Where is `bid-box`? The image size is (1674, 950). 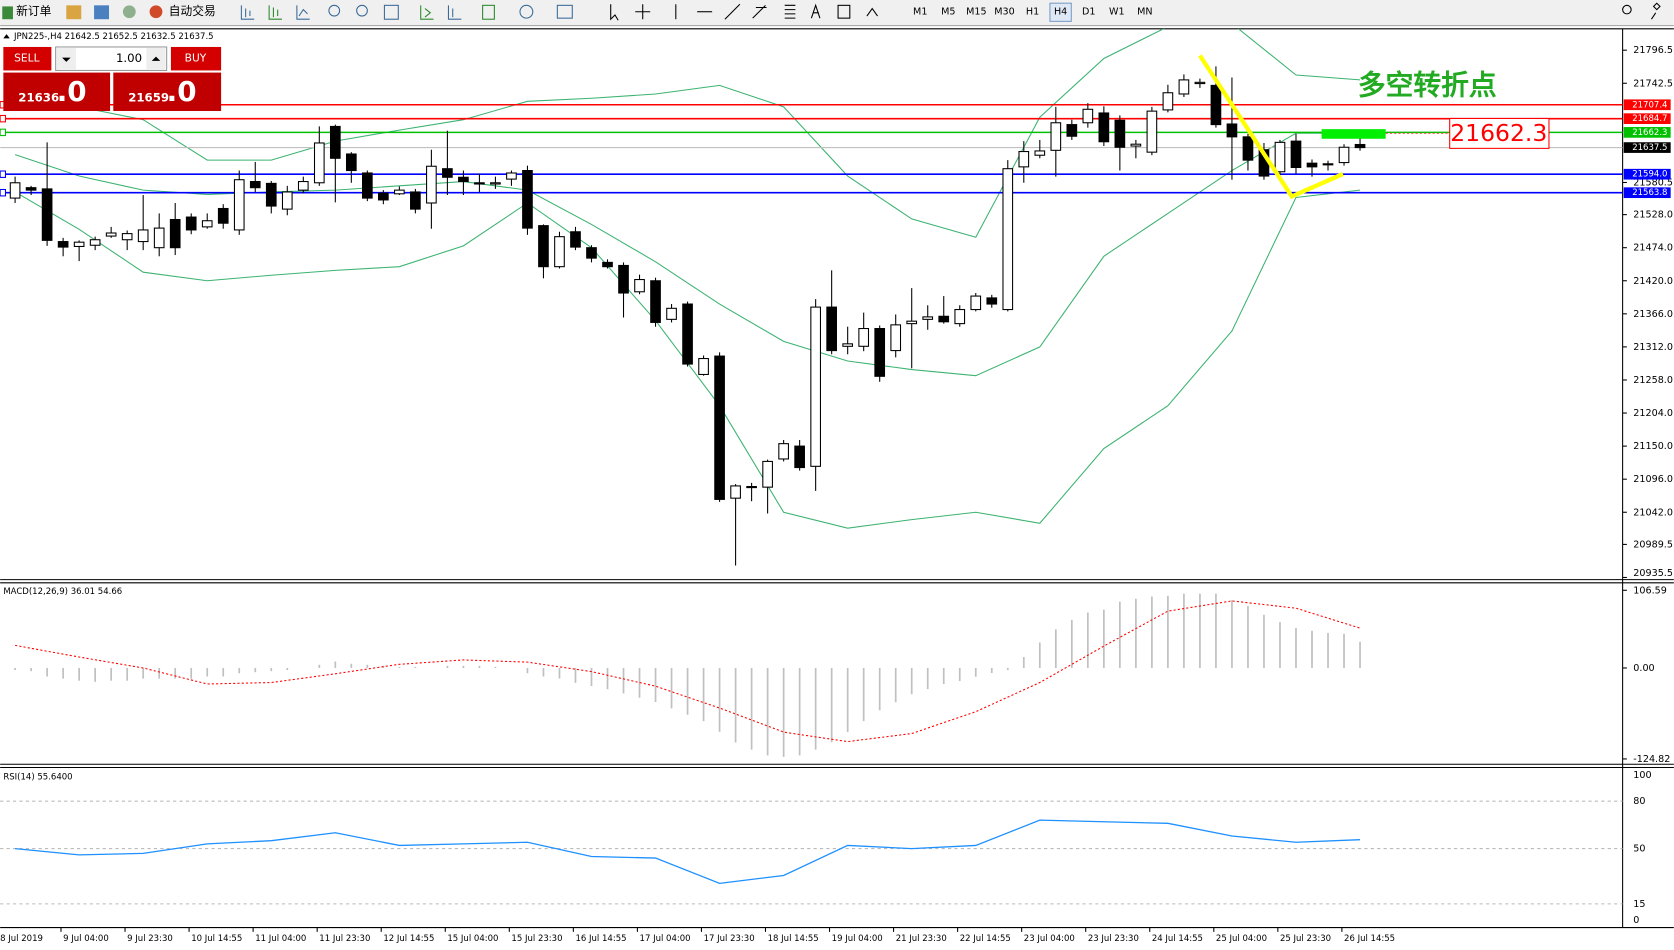
bid-box is located at coordinates (57, 92).